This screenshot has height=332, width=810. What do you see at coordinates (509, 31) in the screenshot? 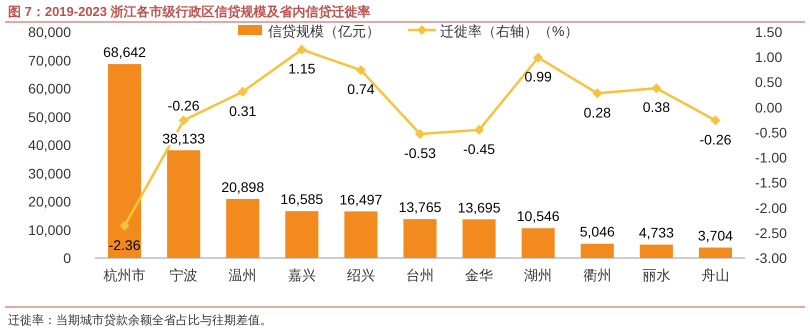
I see `legend-label: 迁徙率（右轴）（%）` at bounding box center [509, 31].